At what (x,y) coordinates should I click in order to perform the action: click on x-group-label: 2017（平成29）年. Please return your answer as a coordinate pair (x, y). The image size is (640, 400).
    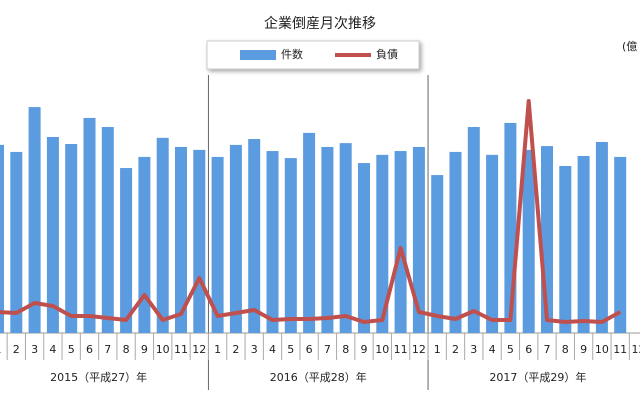
    Looking at the image, I should click on (537, 377).